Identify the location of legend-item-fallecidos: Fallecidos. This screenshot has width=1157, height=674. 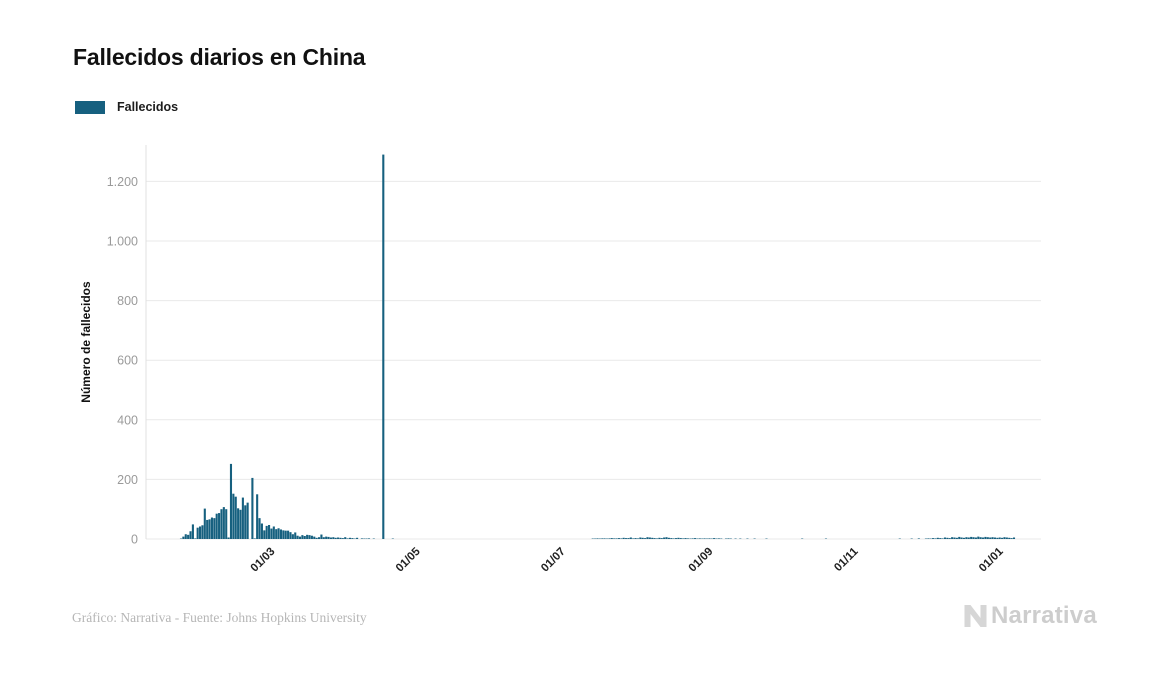
(126, 107).